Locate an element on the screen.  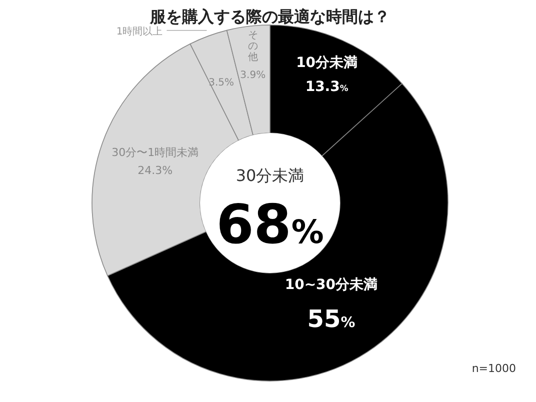
text: 30分未満 is located at coordinates (270, 175).